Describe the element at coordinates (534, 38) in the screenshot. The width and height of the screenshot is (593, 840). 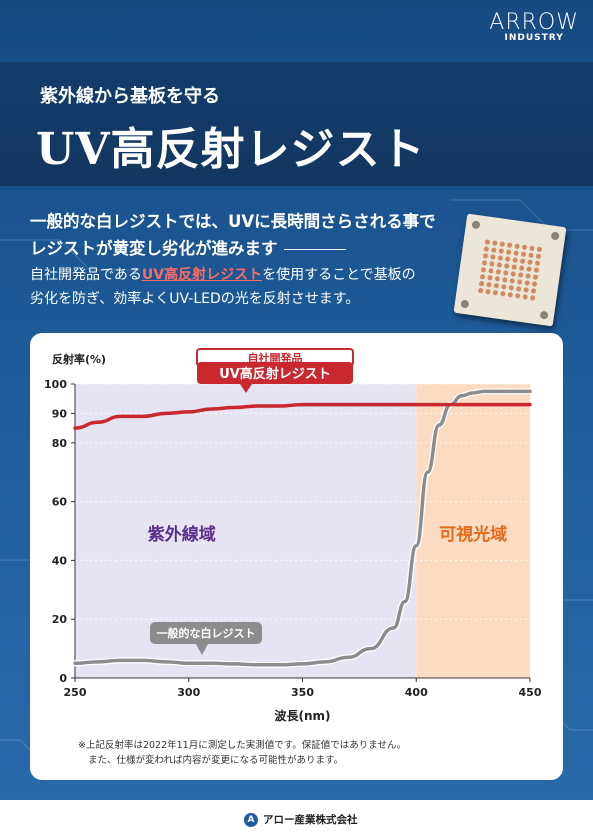
I see `logo-subtext: INDUSTRY` at that location.